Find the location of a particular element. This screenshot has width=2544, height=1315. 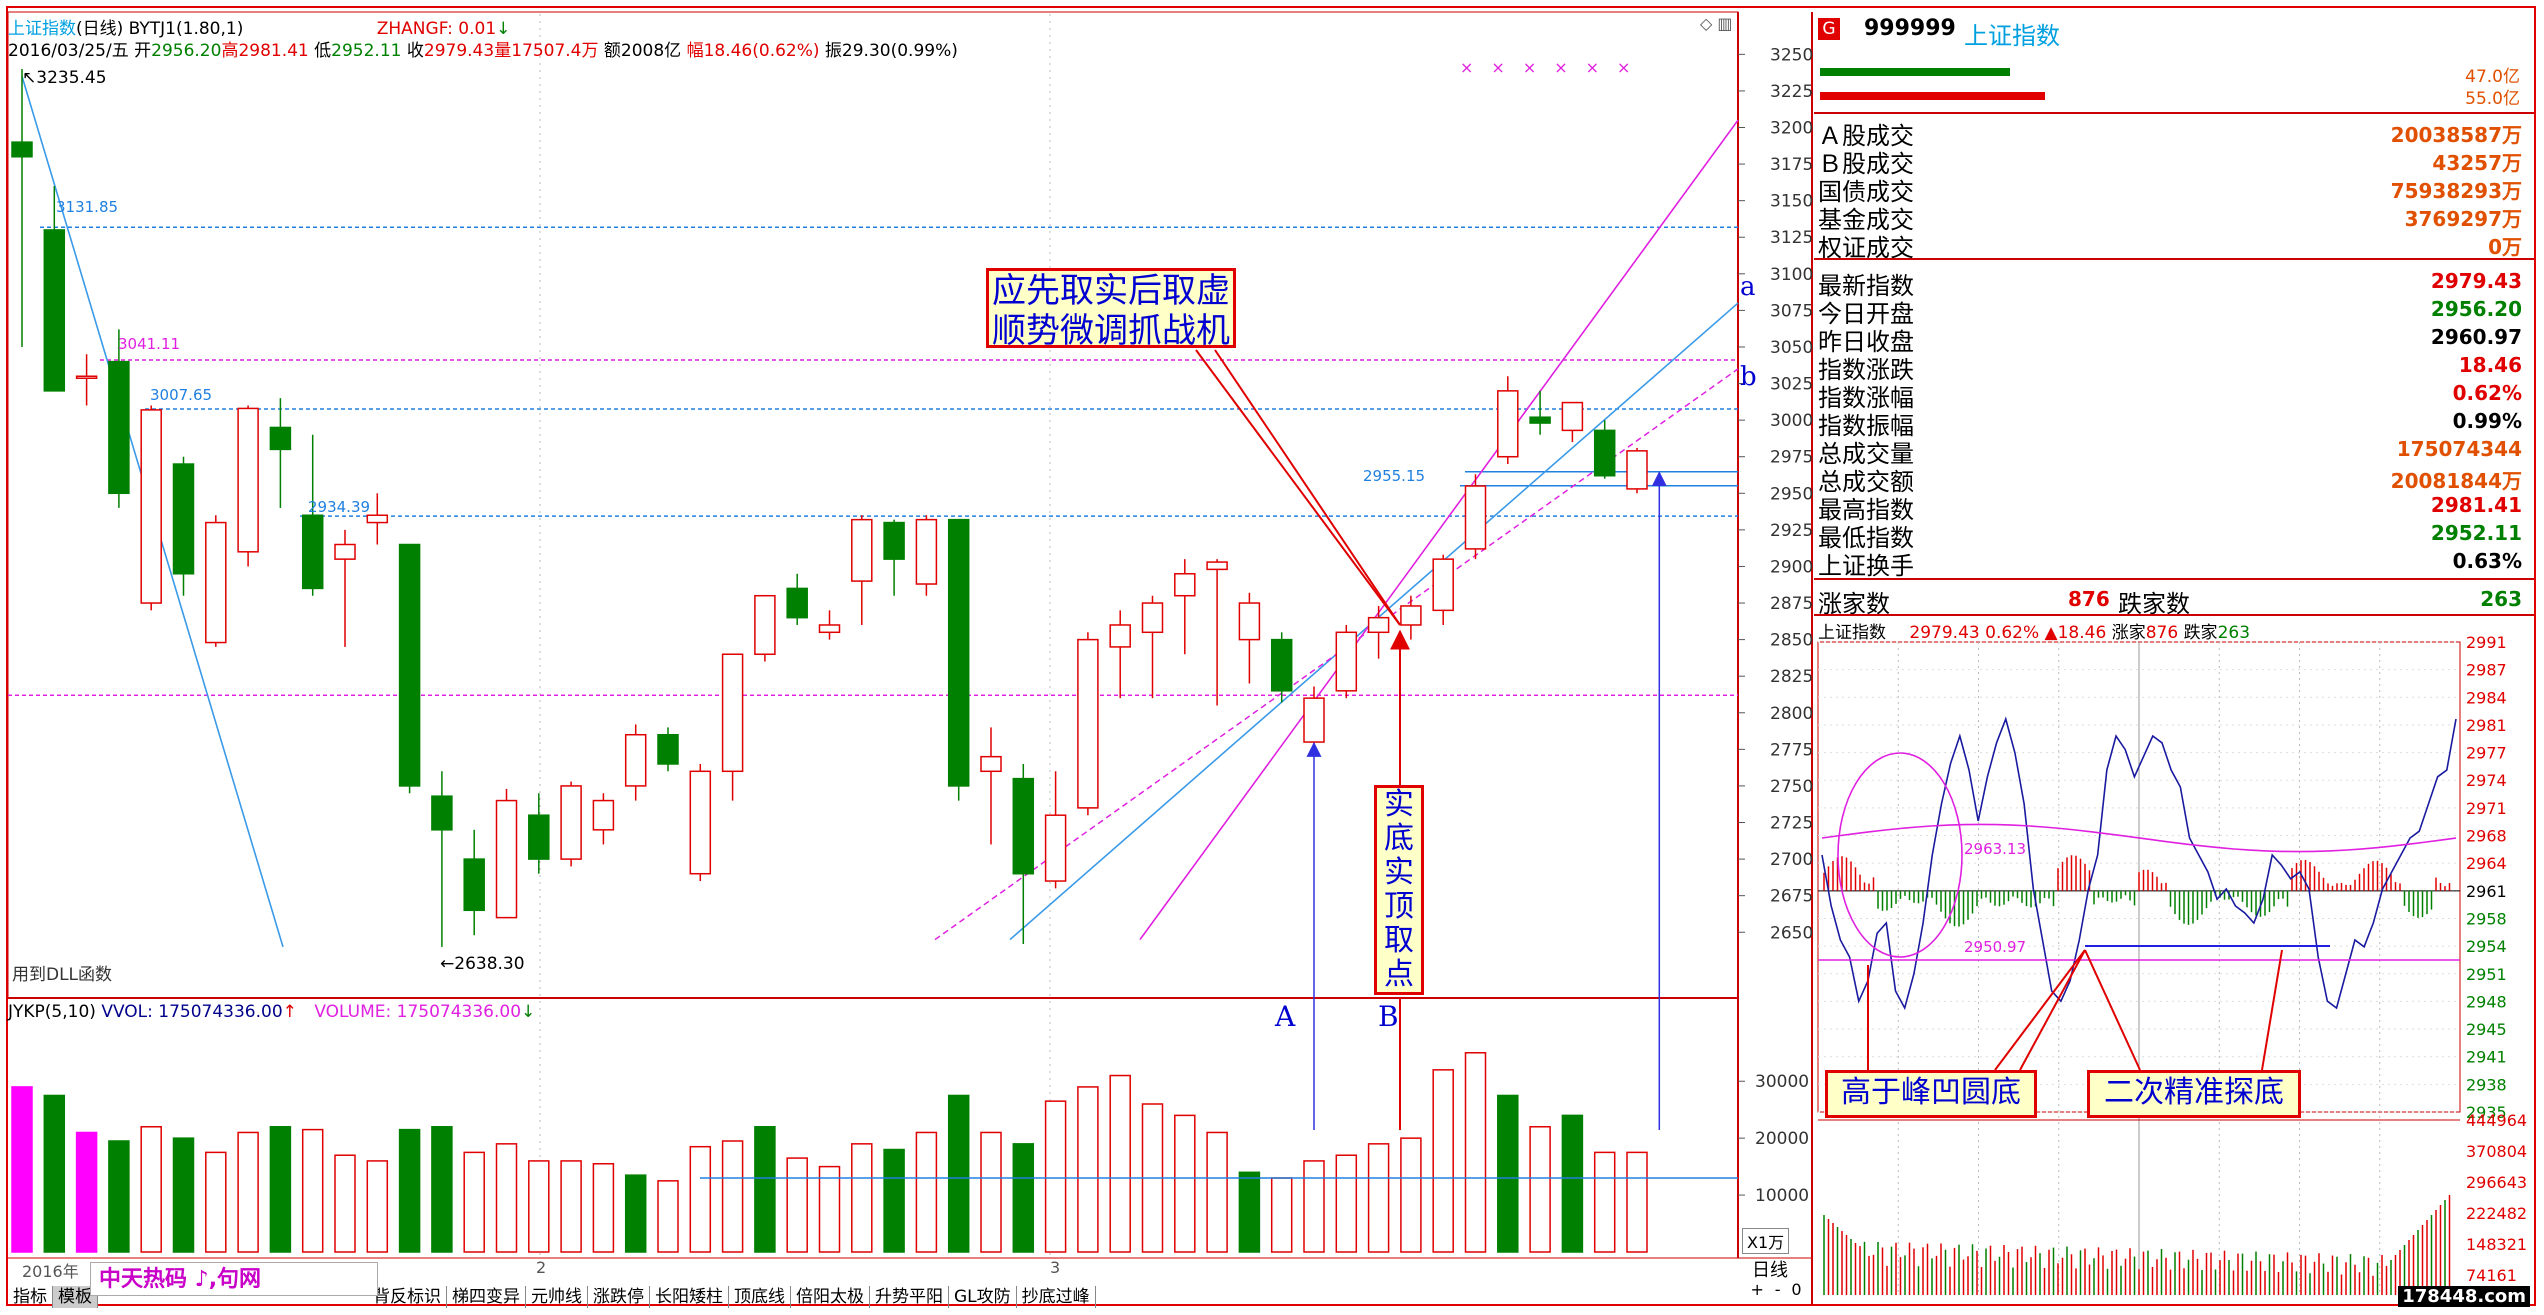

tab-17: GL攻防 is located at coordinates (983, 1297).